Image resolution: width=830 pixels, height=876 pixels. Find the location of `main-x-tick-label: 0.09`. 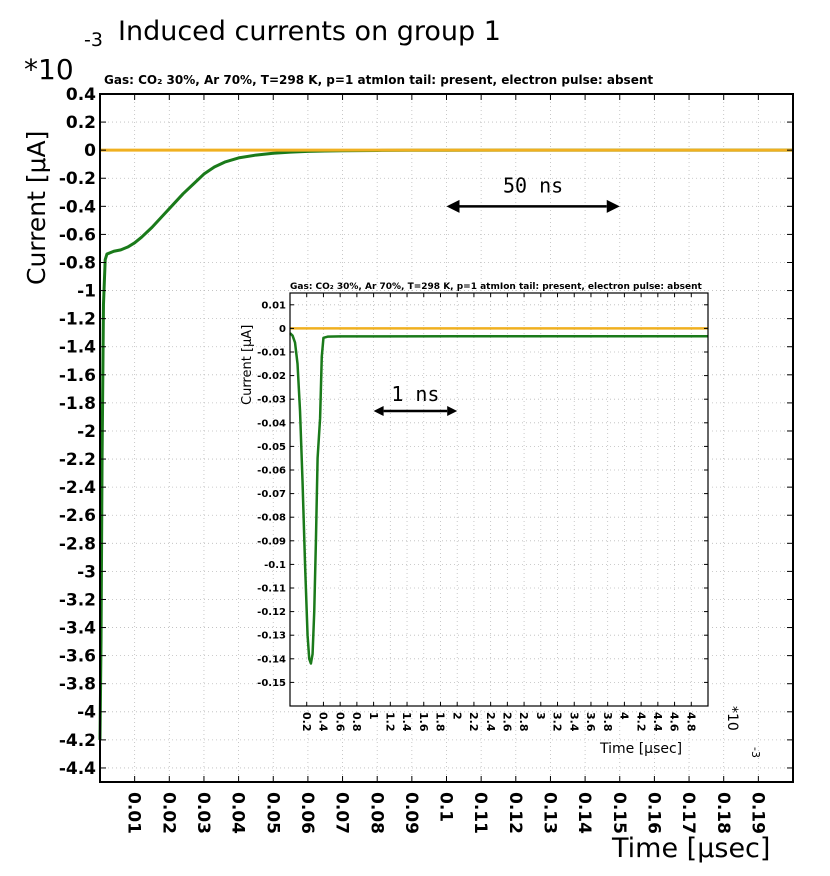

main-x-tick-label: 0.09 is located at coordinates (411, 813).